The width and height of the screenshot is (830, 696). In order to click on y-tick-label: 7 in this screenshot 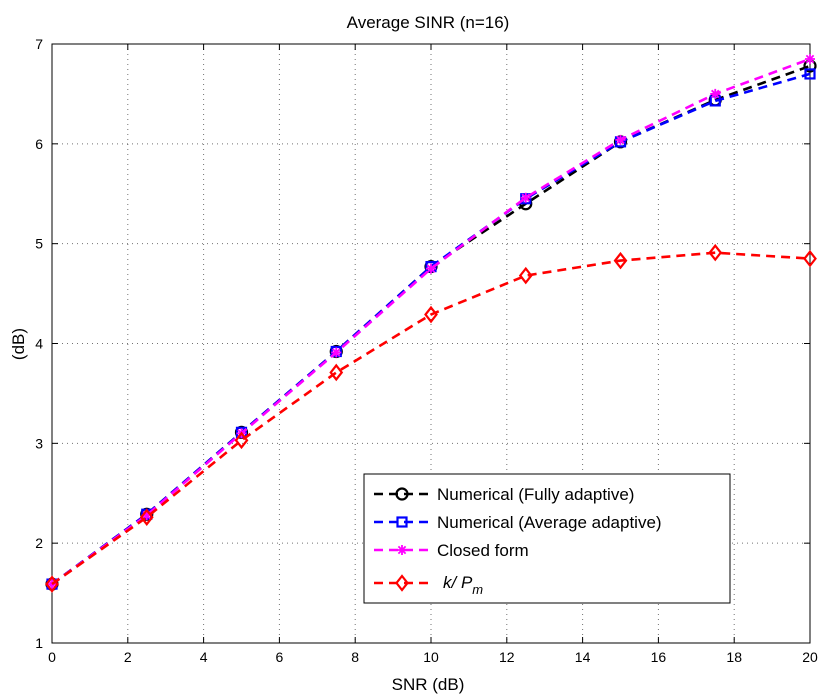, I will do `click(39, 44)`.